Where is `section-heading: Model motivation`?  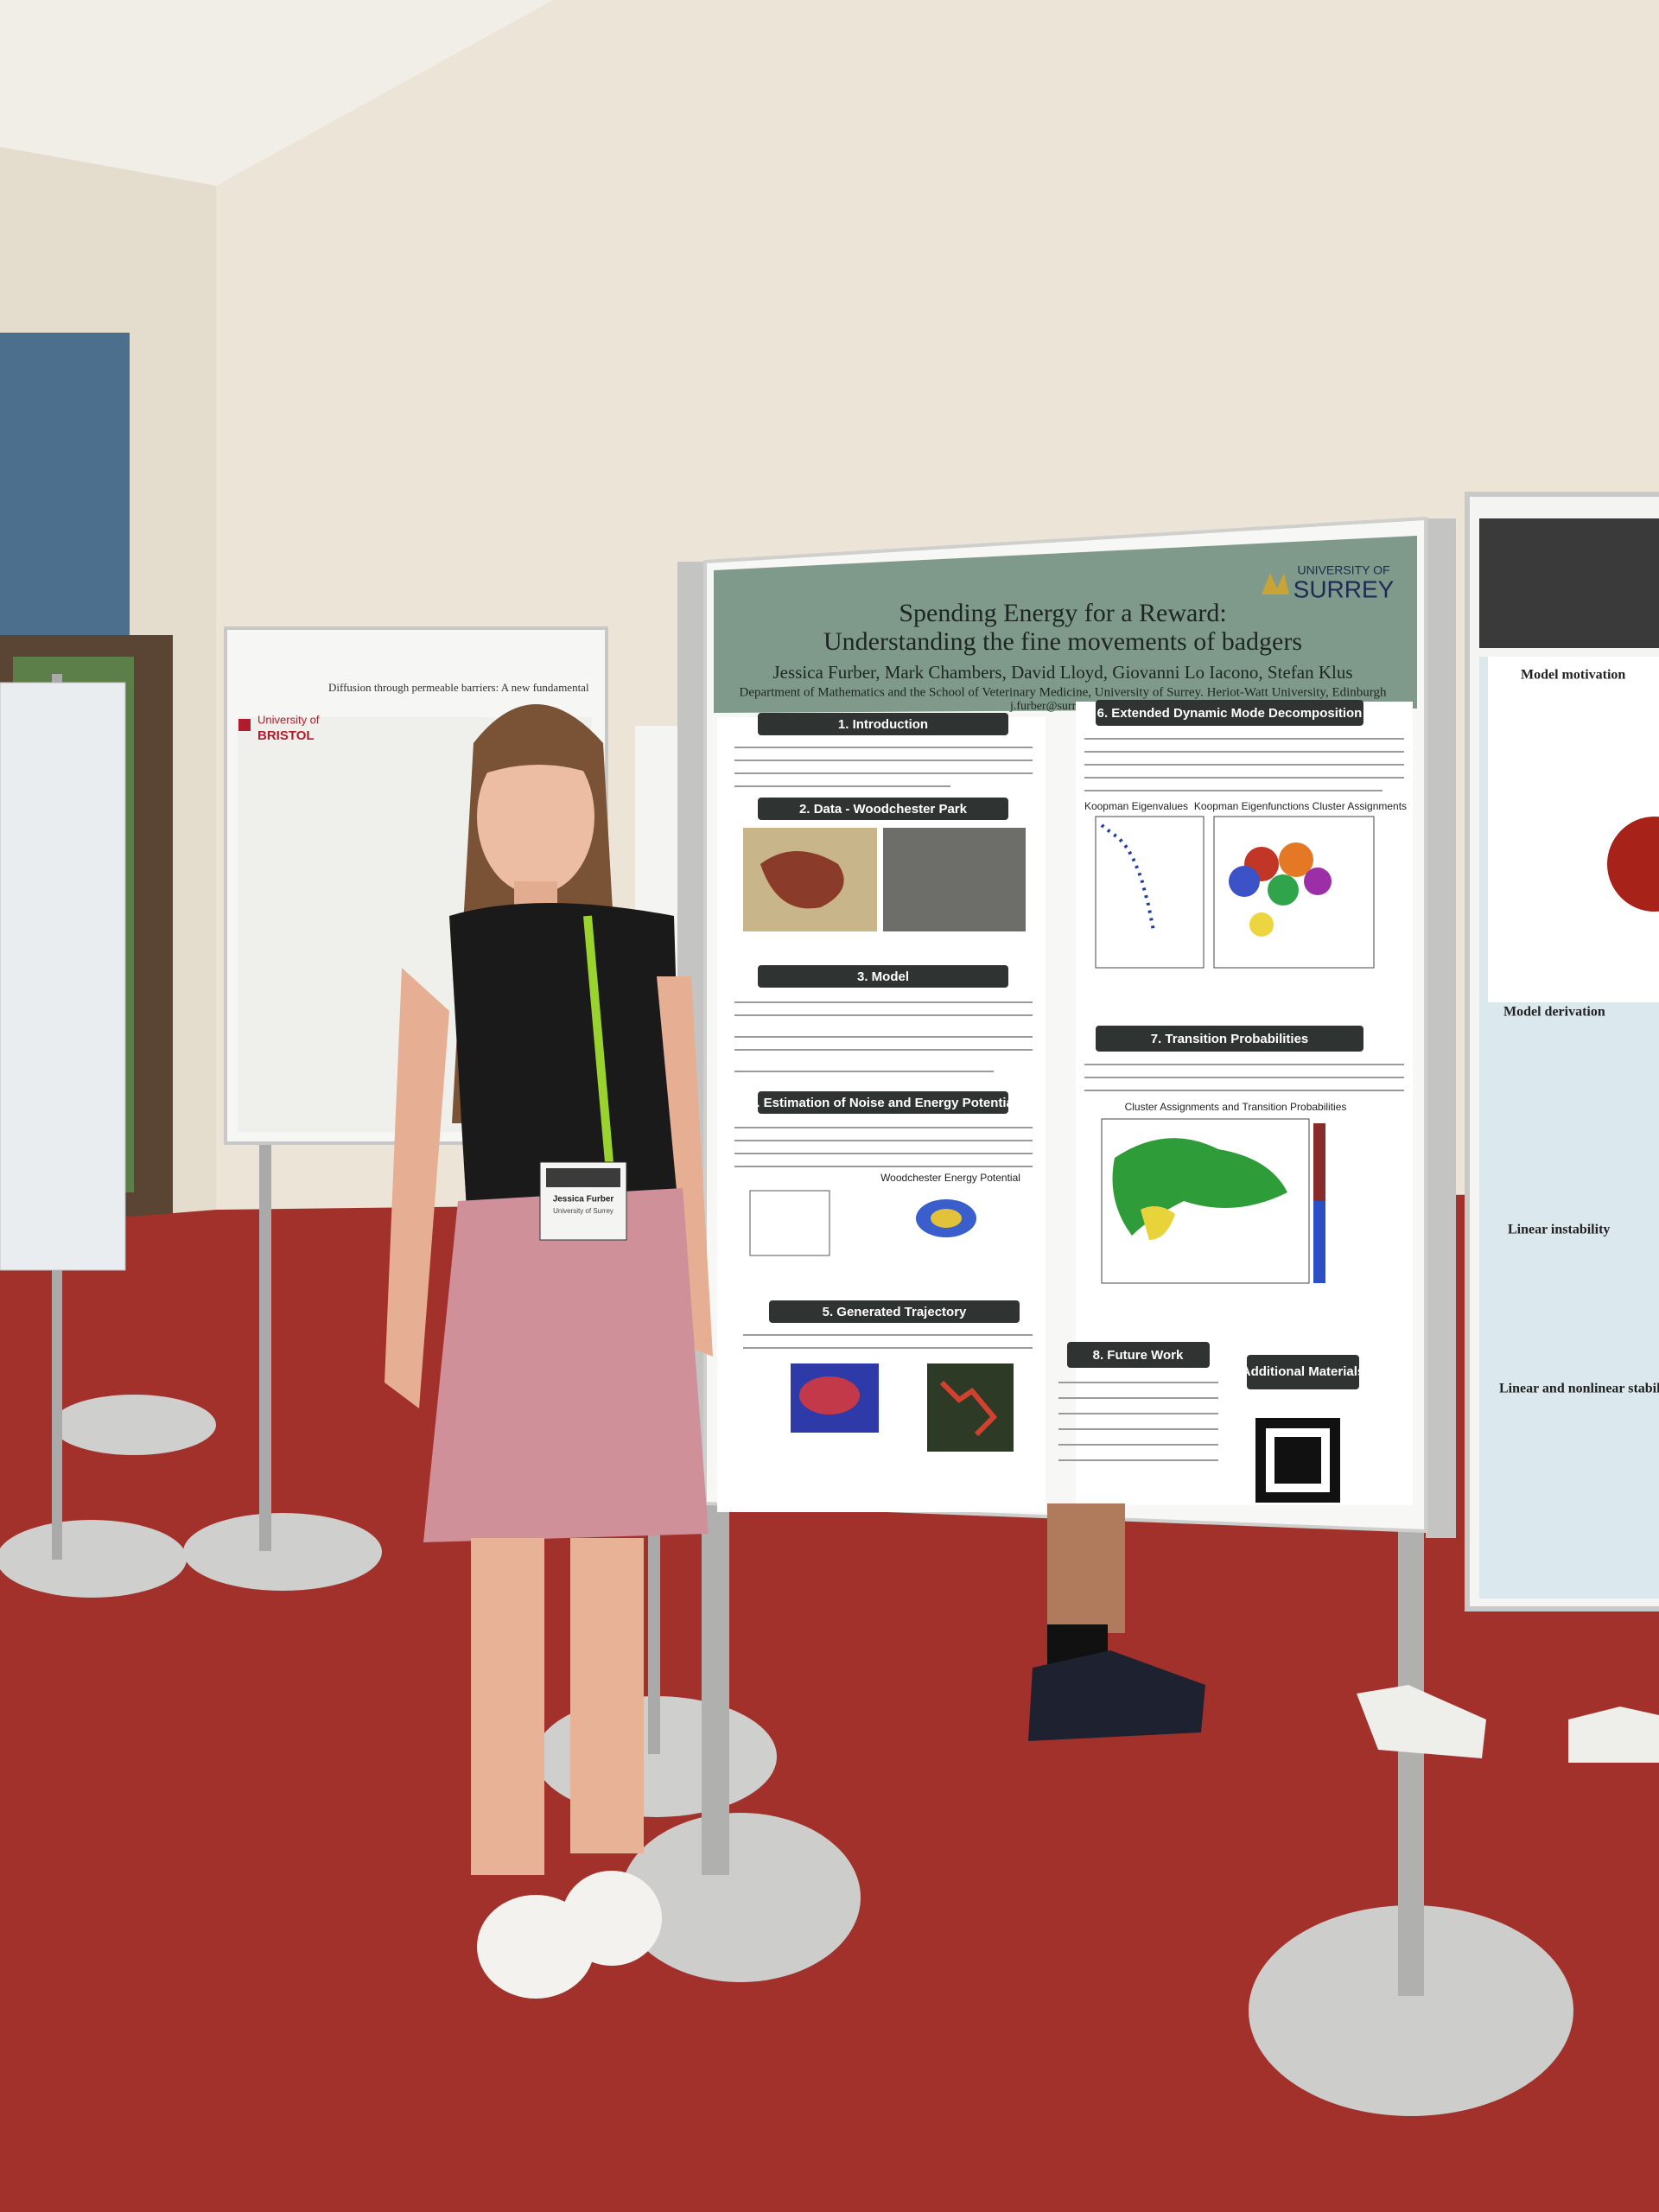 section-heading: Model motivation is located at coordinates (1573, 675).